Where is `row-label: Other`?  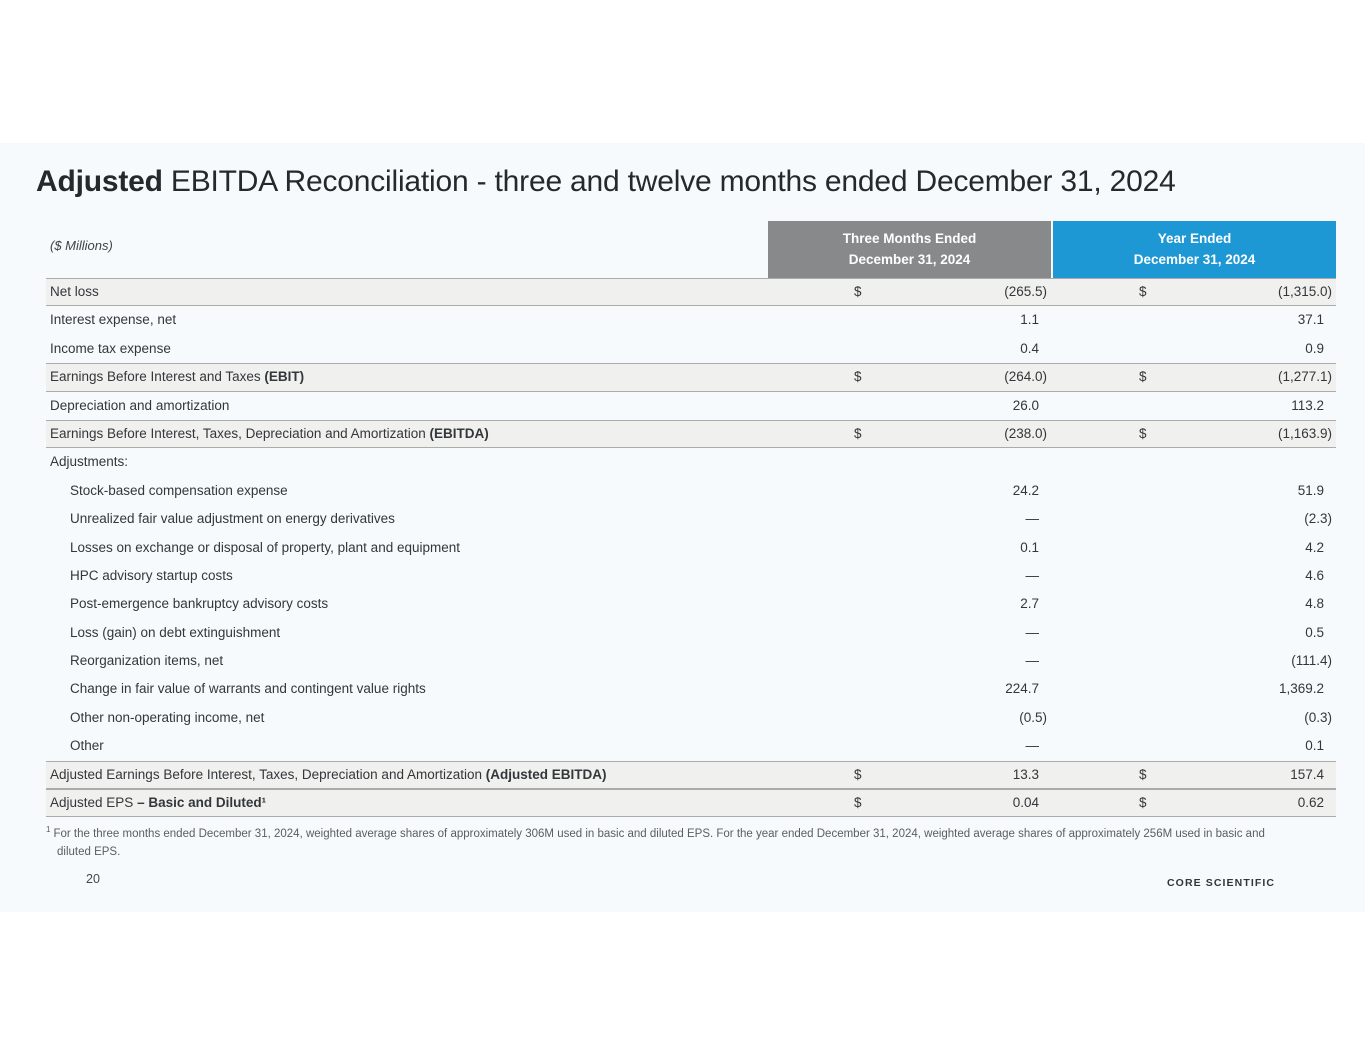
row-label: Other is located at coordinates (407, 746).